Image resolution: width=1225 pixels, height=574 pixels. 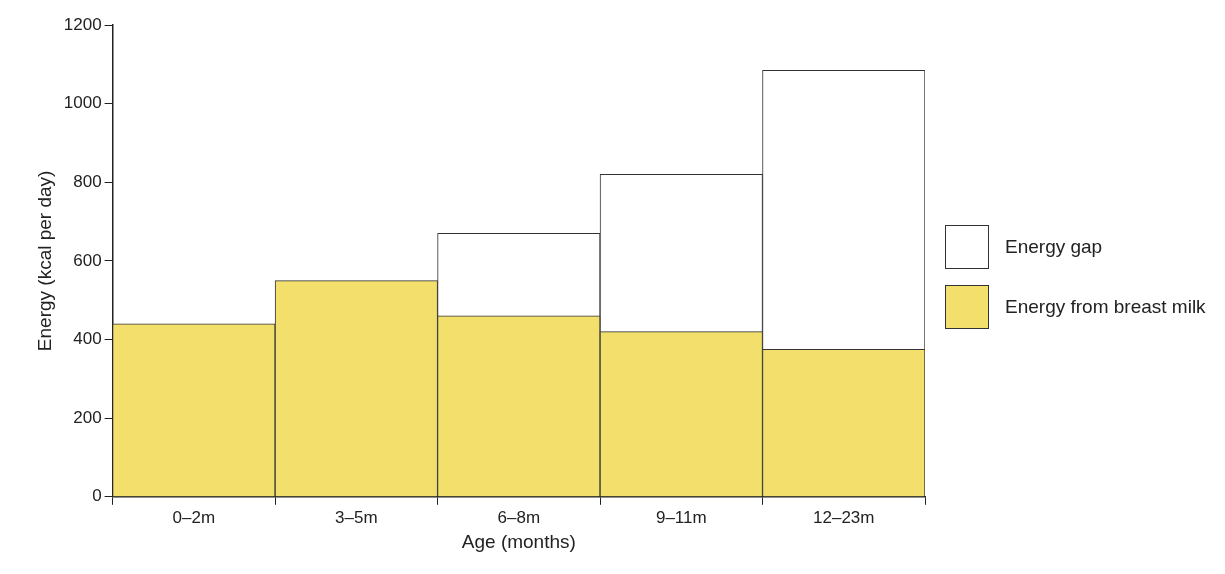 I want to click on y-tick-label: 200, so click(x=87, y=417).